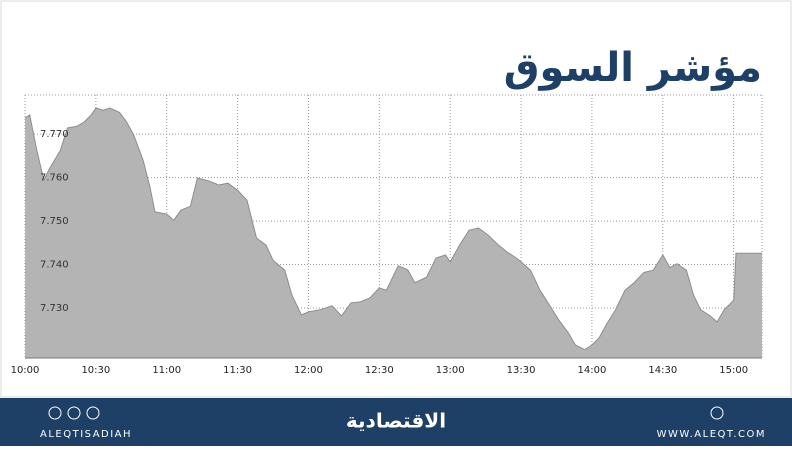 Image resolution: width=792 pixels, height=450 pixels. What do you see at coordinates (521, 370) in the screenshot?
I see `x-tick-label: 13:30` at bounding box center [521, 370].